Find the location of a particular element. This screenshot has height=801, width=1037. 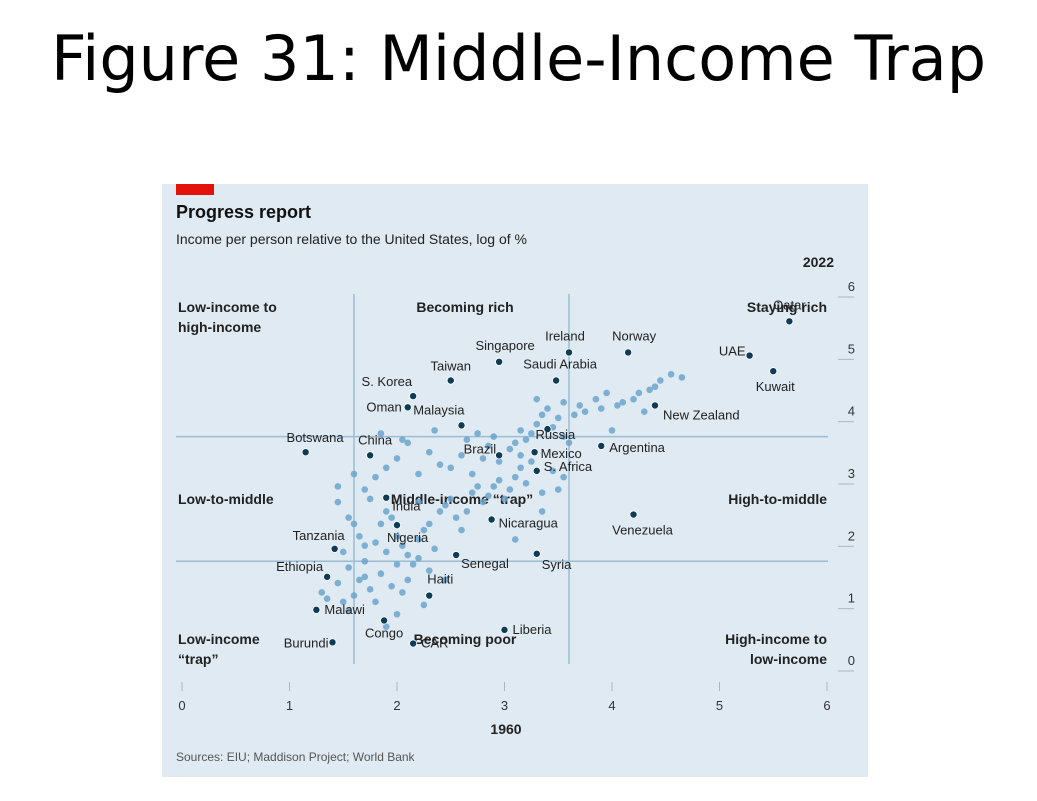

country-label: New Zealand is located at coordinates (701, 414).